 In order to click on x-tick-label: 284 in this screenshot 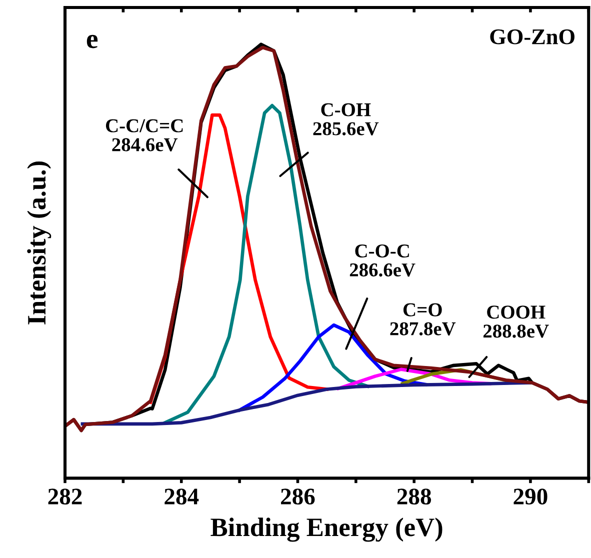, I will do `click(181, 496)`.